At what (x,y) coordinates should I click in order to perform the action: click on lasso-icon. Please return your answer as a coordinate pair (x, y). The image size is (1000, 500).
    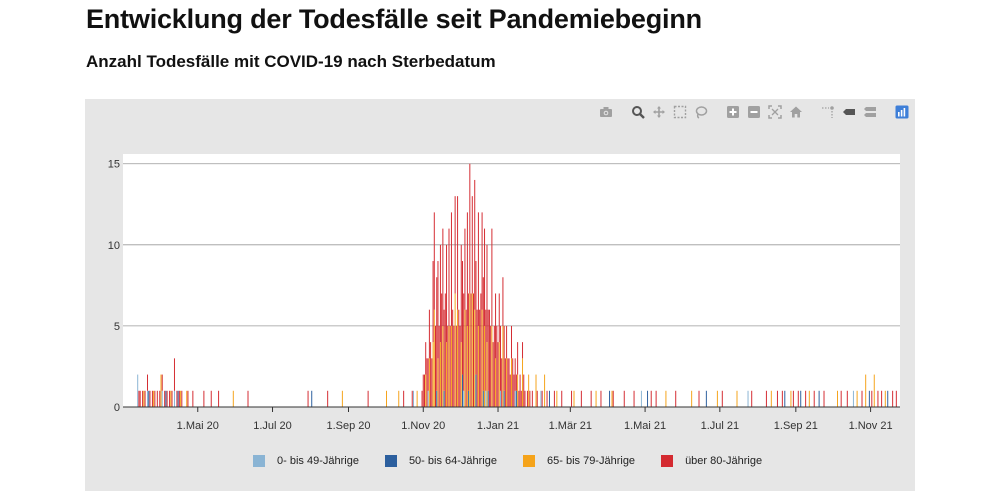
    Looking at the image, I should click on (701, 112).